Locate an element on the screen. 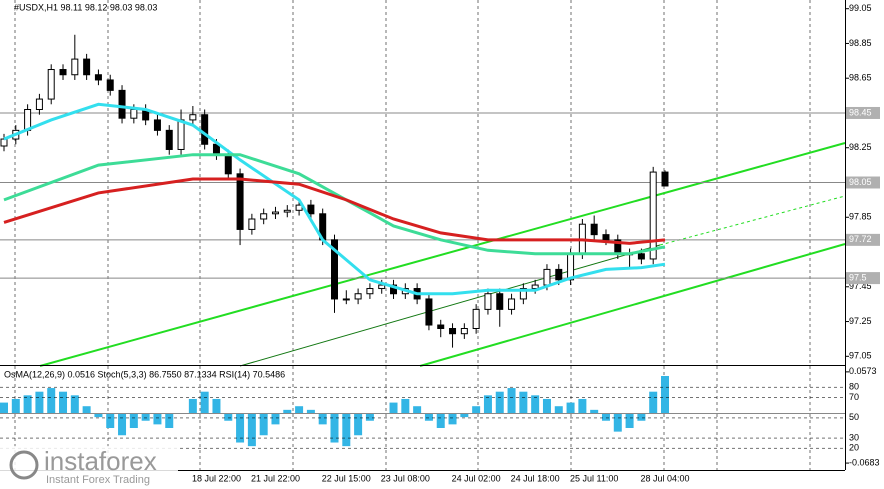 This screenshot has width=884, height=489. y-tick-label: 97.45 is located at coordinates (860, 286).